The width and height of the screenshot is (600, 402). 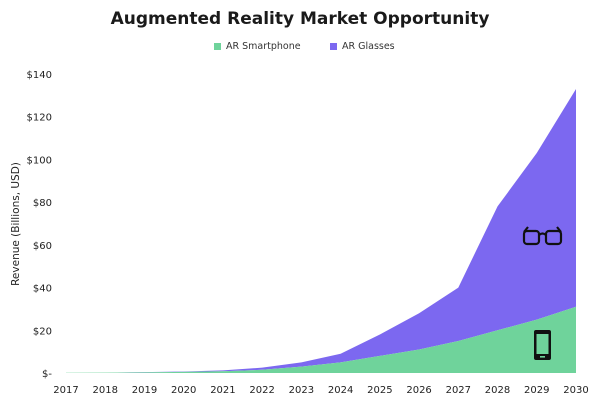 What do you see at coordinates (16, 224) in the screenshot?
I see `y-axis-label: Revenue (Billions, USD)` at bounding box center [16, 224].